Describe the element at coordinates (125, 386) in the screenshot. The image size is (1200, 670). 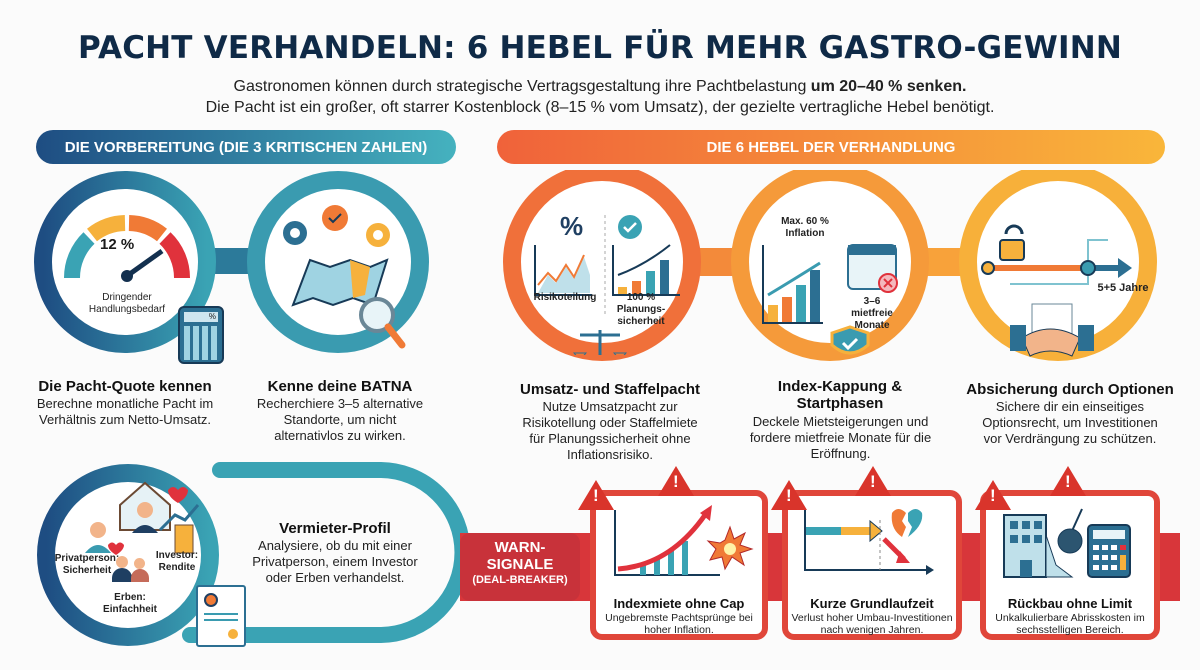
I see `prep-item-1-title: Die Pacht-Quote kennen` at that location.